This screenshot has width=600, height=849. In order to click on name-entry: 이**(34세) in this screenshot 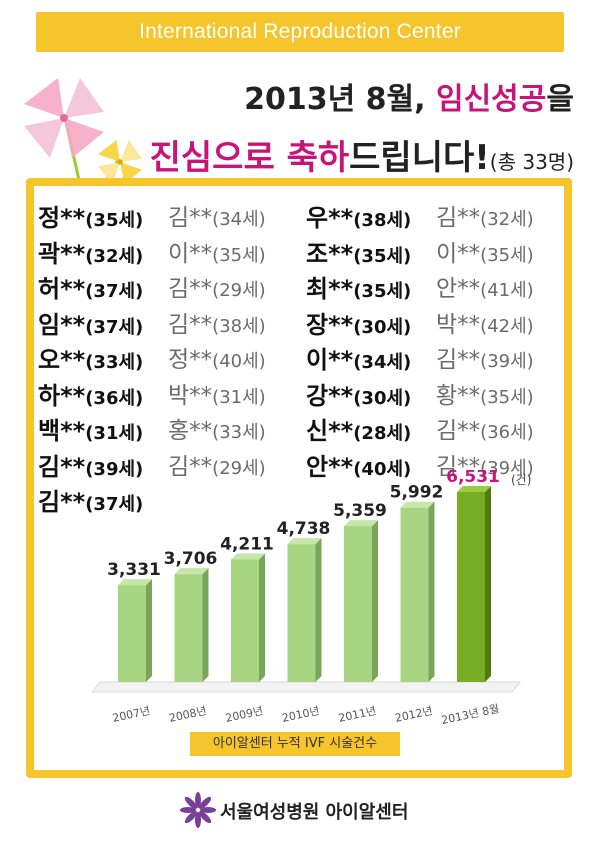, I will do `click(359, 360)`.